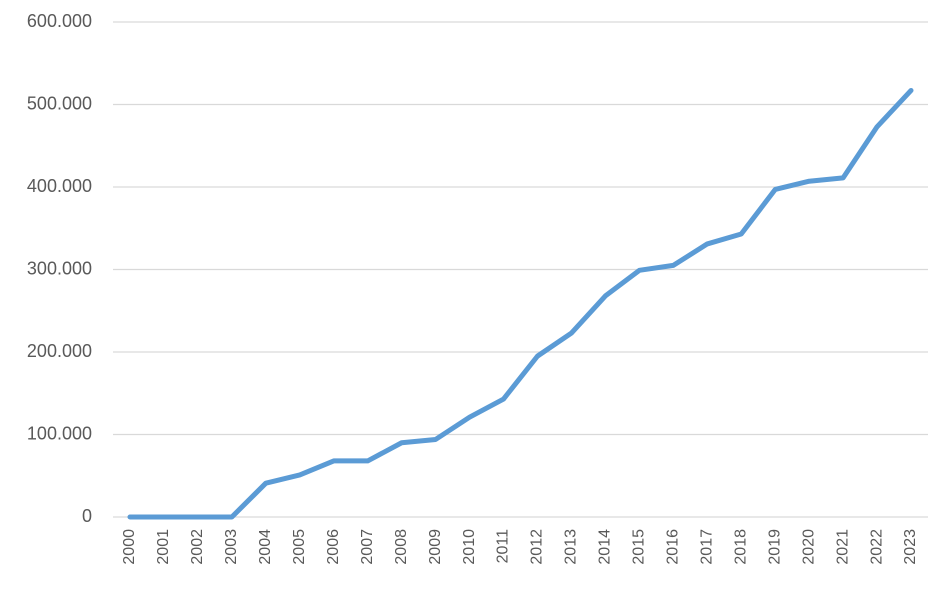  What do you see at coordinates (842, 547) in the screenshot?
I see `x-tick-label: 2021` at bounding box center [842, 547].